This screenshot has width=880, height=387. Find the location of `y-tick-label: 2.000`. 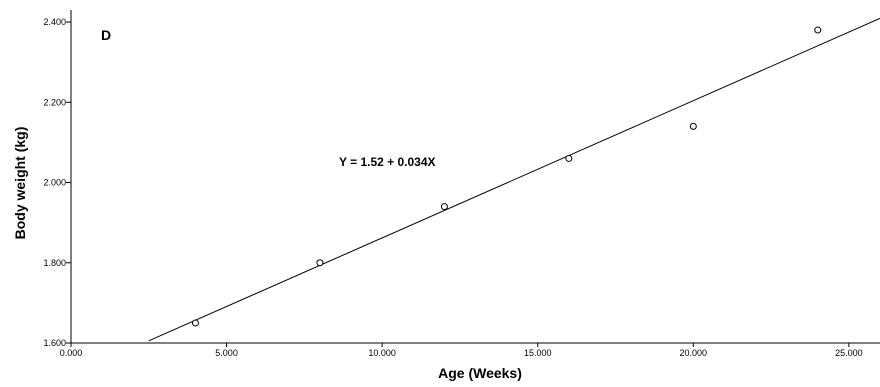

y-tick-label: 2.000 is located at coordinates (54, 183).